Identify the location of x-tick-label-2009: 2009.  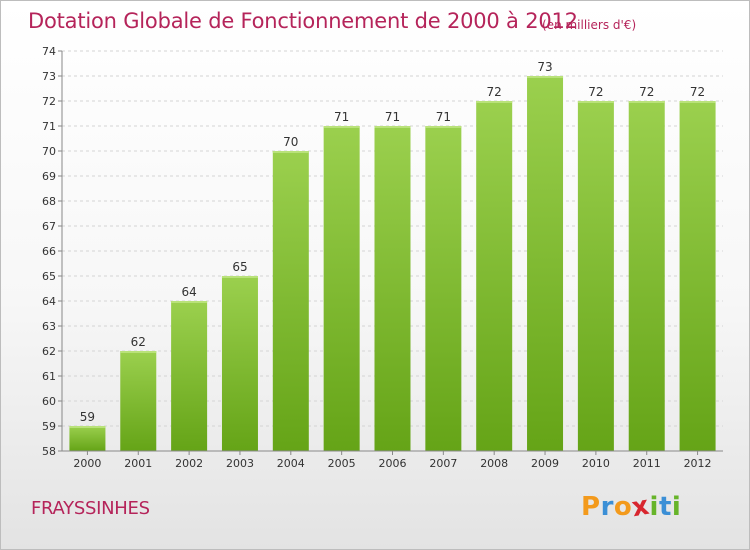
(545, 463).